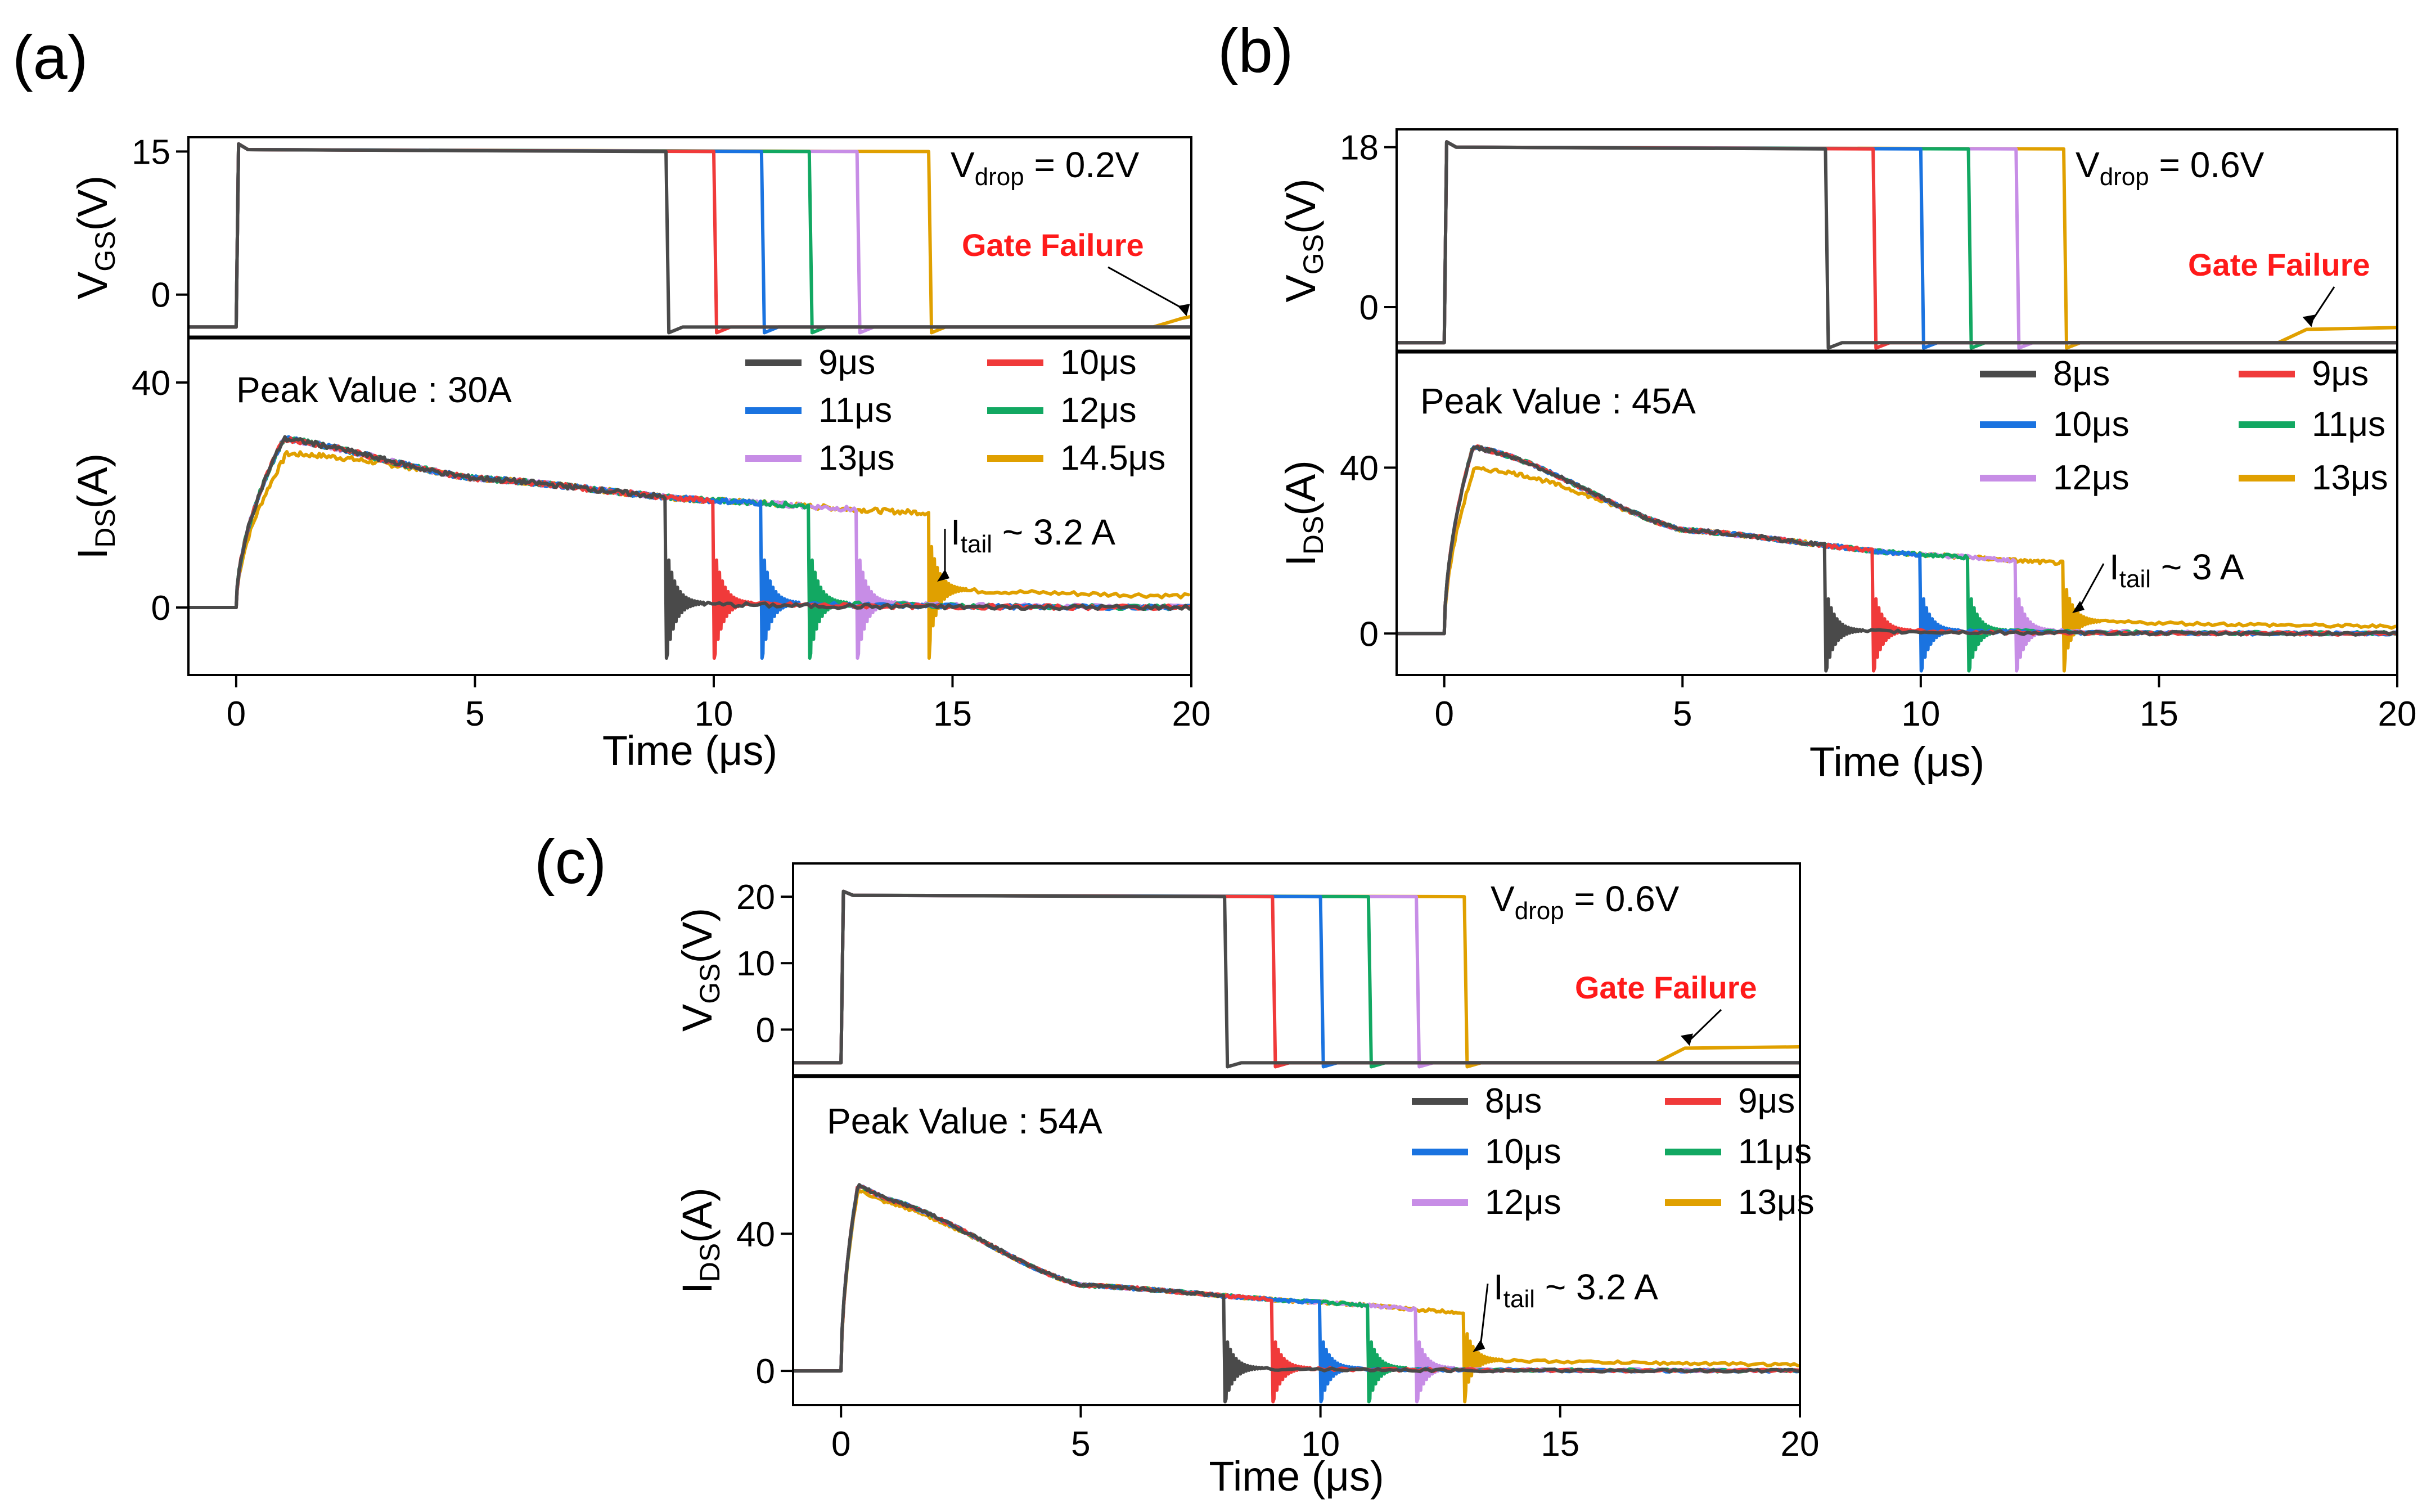  What do you see at coordinates (755, 897) in the screenshot?
I see `vgs-y-tick-label: 20` at bounding box center [755, 897].